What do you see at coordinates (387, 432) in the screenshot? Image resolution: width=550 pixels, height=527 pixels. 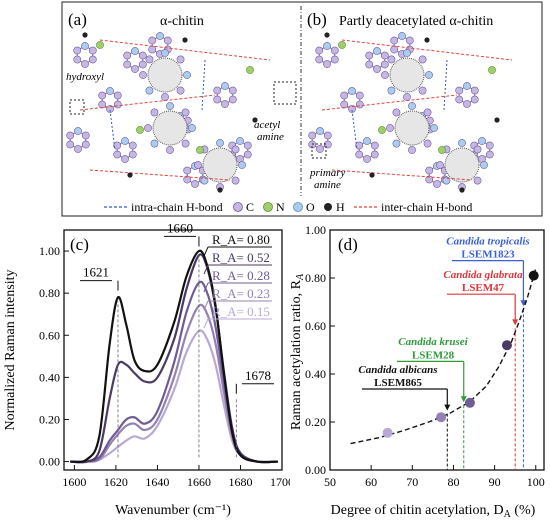 I see `data-point` at bounding box center [387, 432].